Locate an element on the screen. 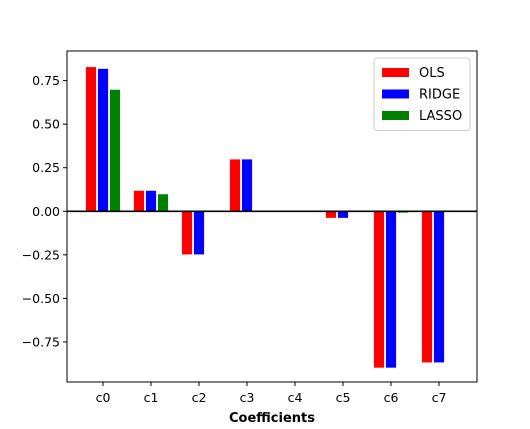 This screenshot has height=429, width=530. y-tick-label: 0.50 is located at coordinates (46, 124).